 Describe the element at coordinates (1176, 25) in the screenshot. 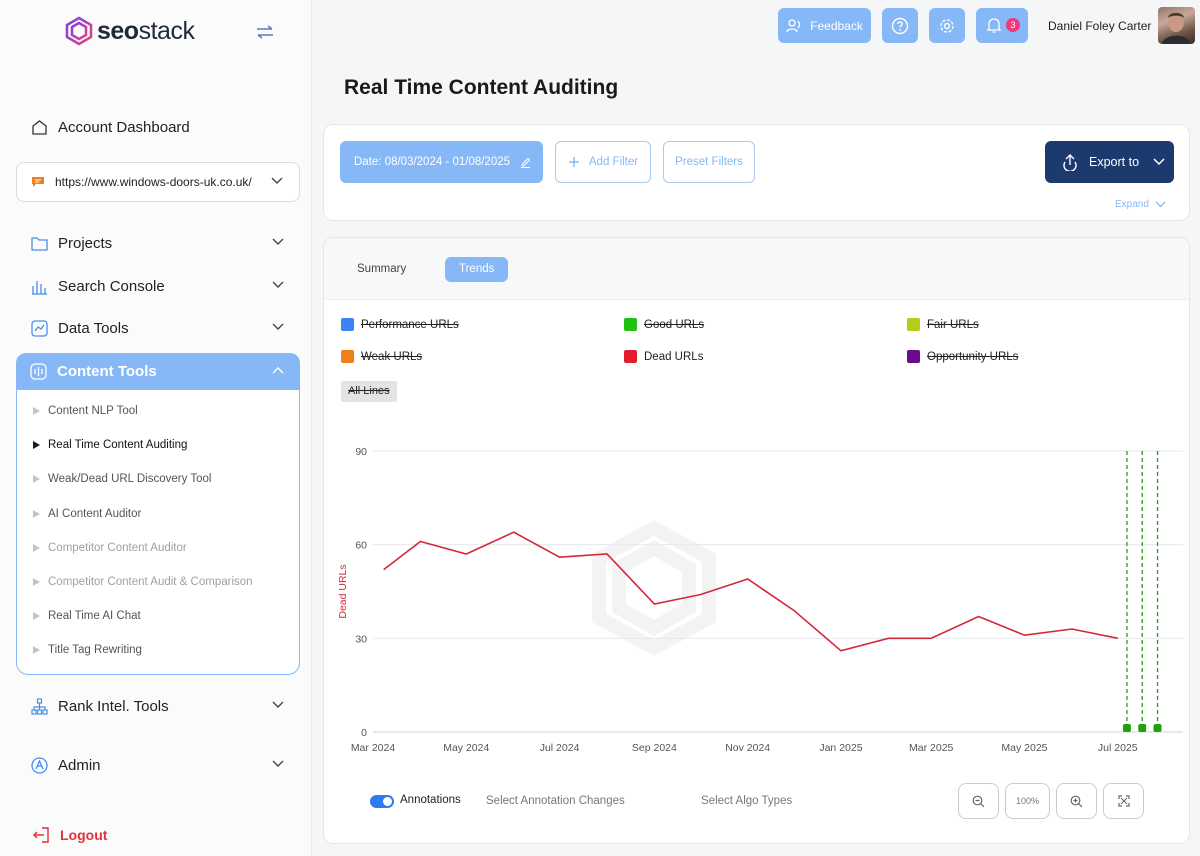

I see `avatar` at that location.